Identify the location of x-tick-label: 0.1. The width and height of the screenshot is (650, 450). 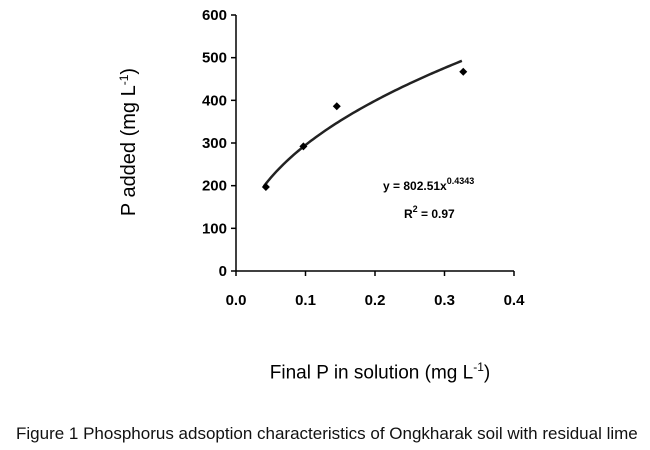
(305, 300).